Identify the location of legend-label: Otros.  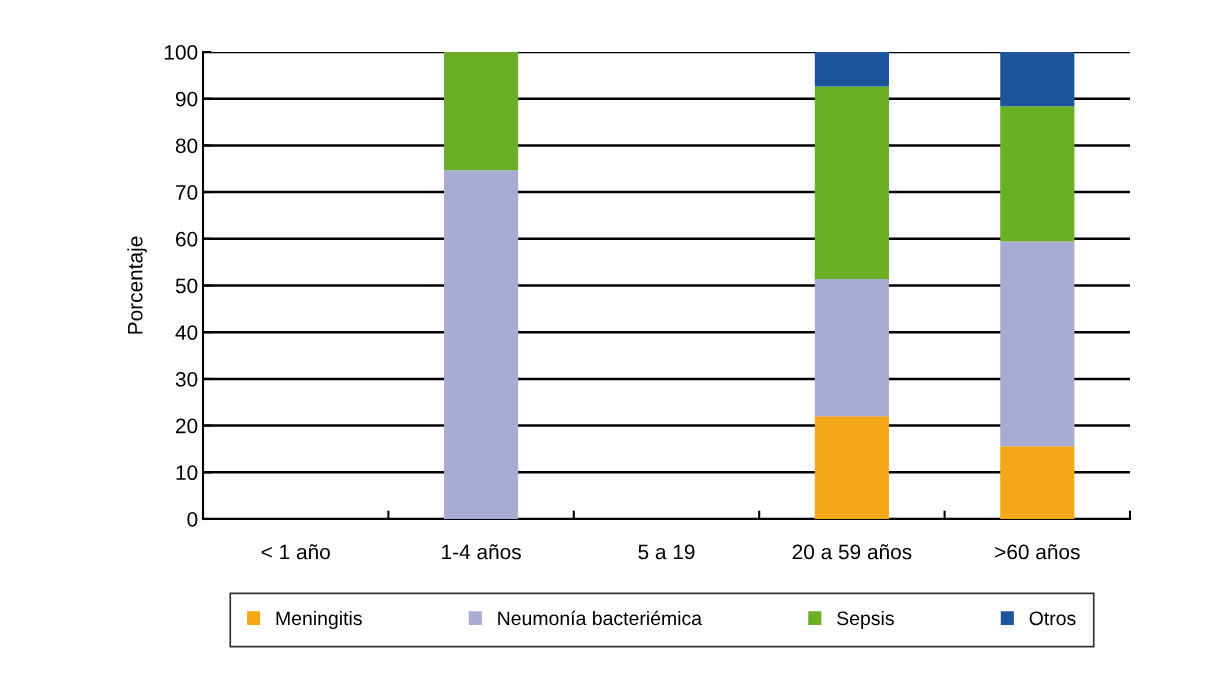
(1052, 618).